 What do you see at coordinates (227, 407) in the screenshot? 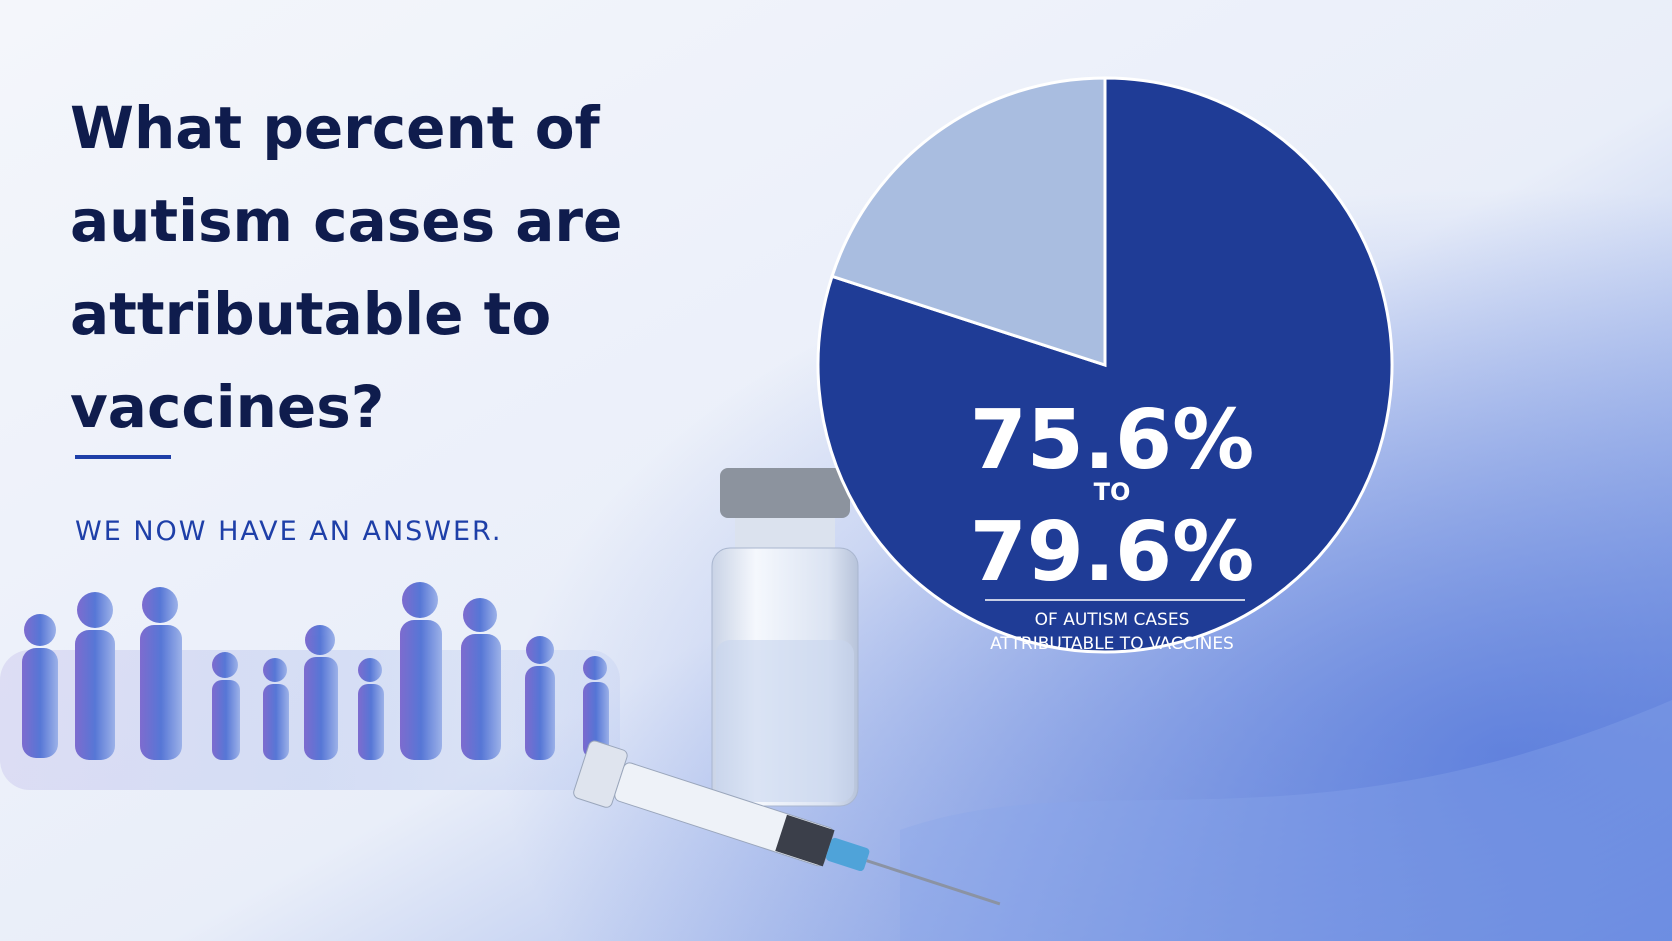
I see `title-line: vaccines?` at bounding box center [227, 407].